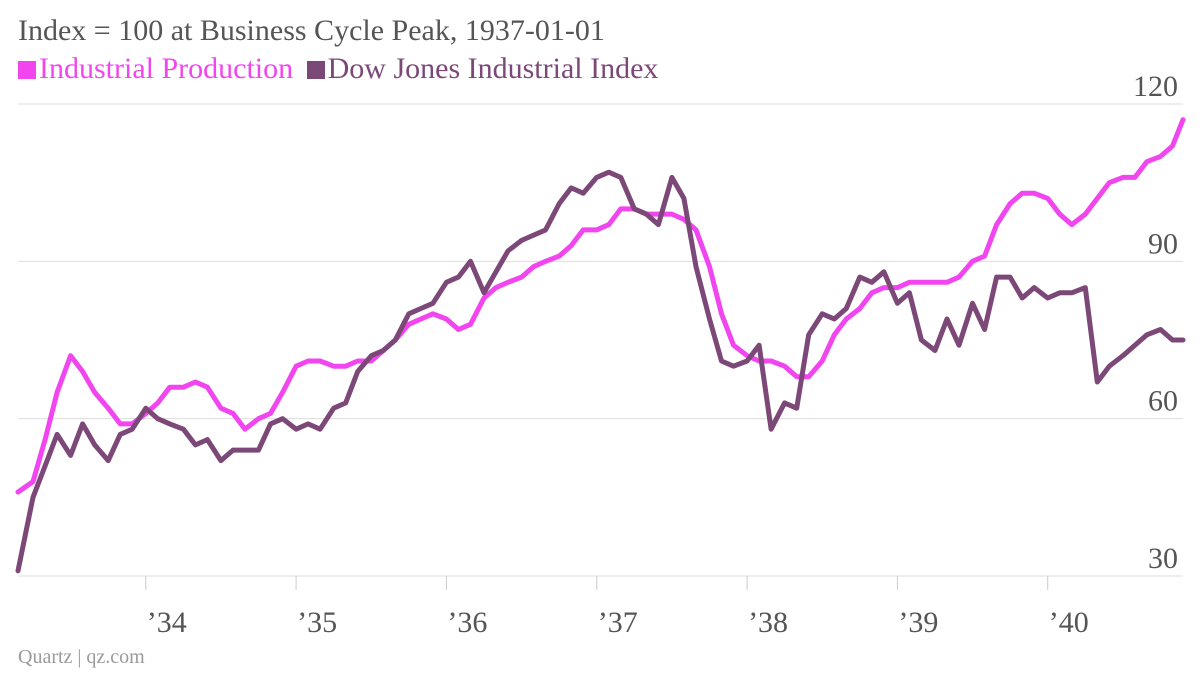 This screenshot has width=1200, height=676. Describe the element at coordinates (768, 622) in the screenshot. I see `x-tick-label: ’38` at that location.